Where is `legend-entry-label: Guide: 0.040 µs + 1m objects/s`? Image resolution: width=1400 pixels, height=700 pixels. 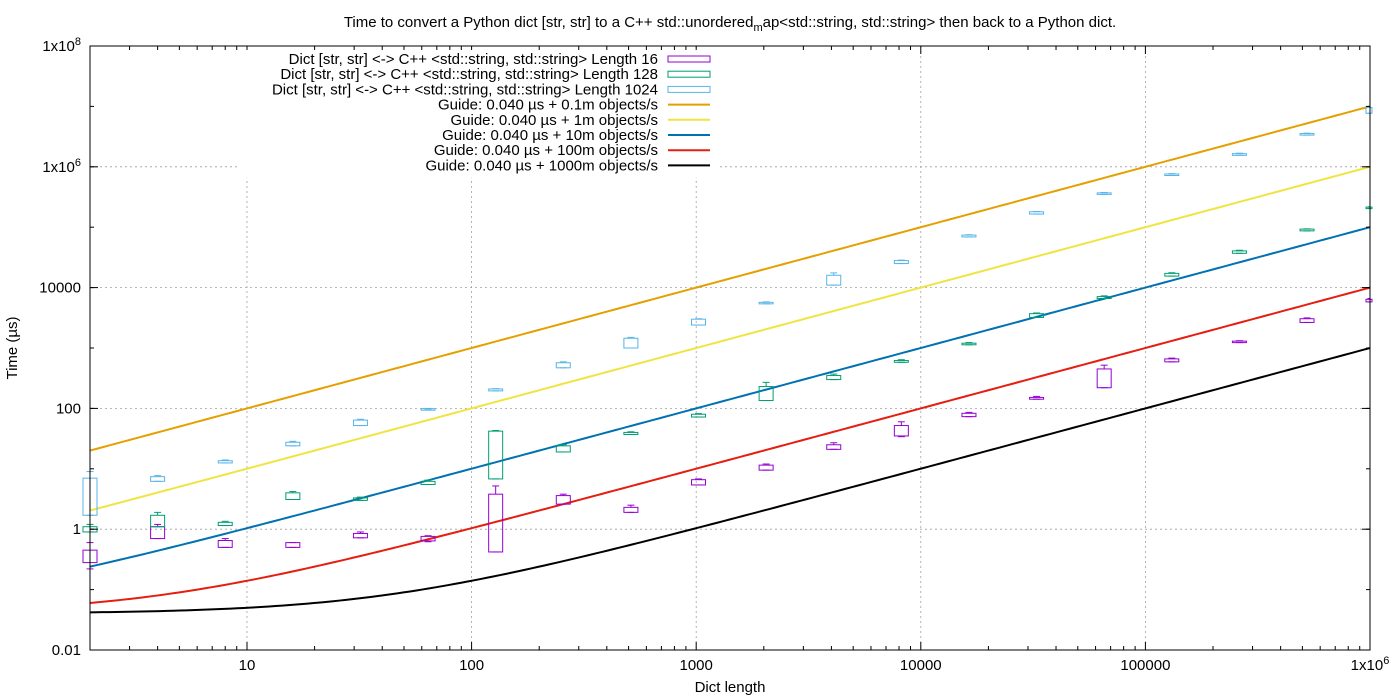
legend-entry-label: Guide: 0.040 µs + 1m objects/s is located at coordinates (554, 120).